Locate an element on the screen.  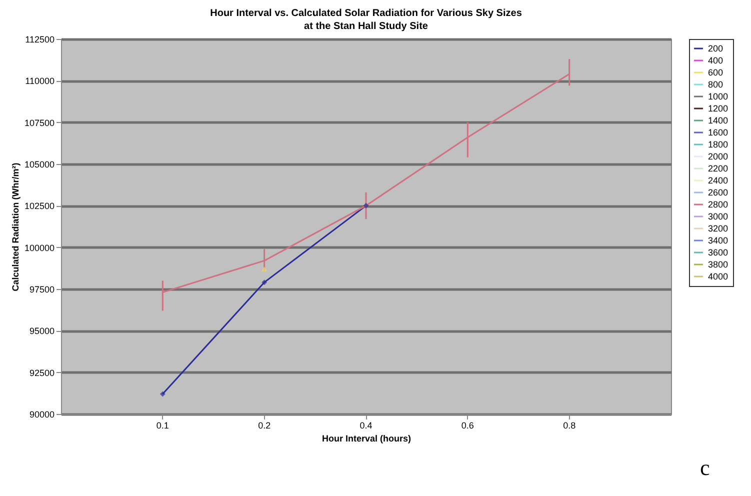
y-tick-label: 105000 is located at coordinates (39, 165).